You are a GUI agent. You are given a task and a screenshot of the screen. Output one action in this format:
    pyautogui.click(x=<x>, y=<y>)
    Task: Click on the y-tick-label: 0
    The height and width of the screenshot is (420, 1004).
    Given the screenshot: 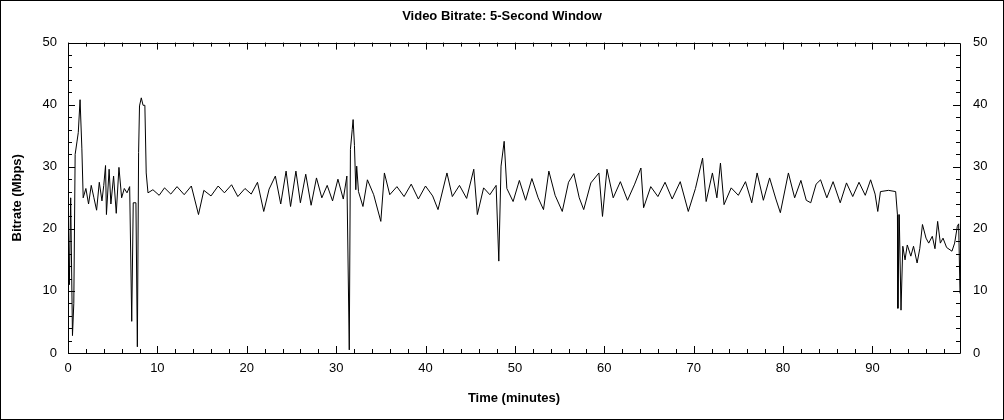 What is the action you would take?
    pyautogui.click(x=53, y=352)
    